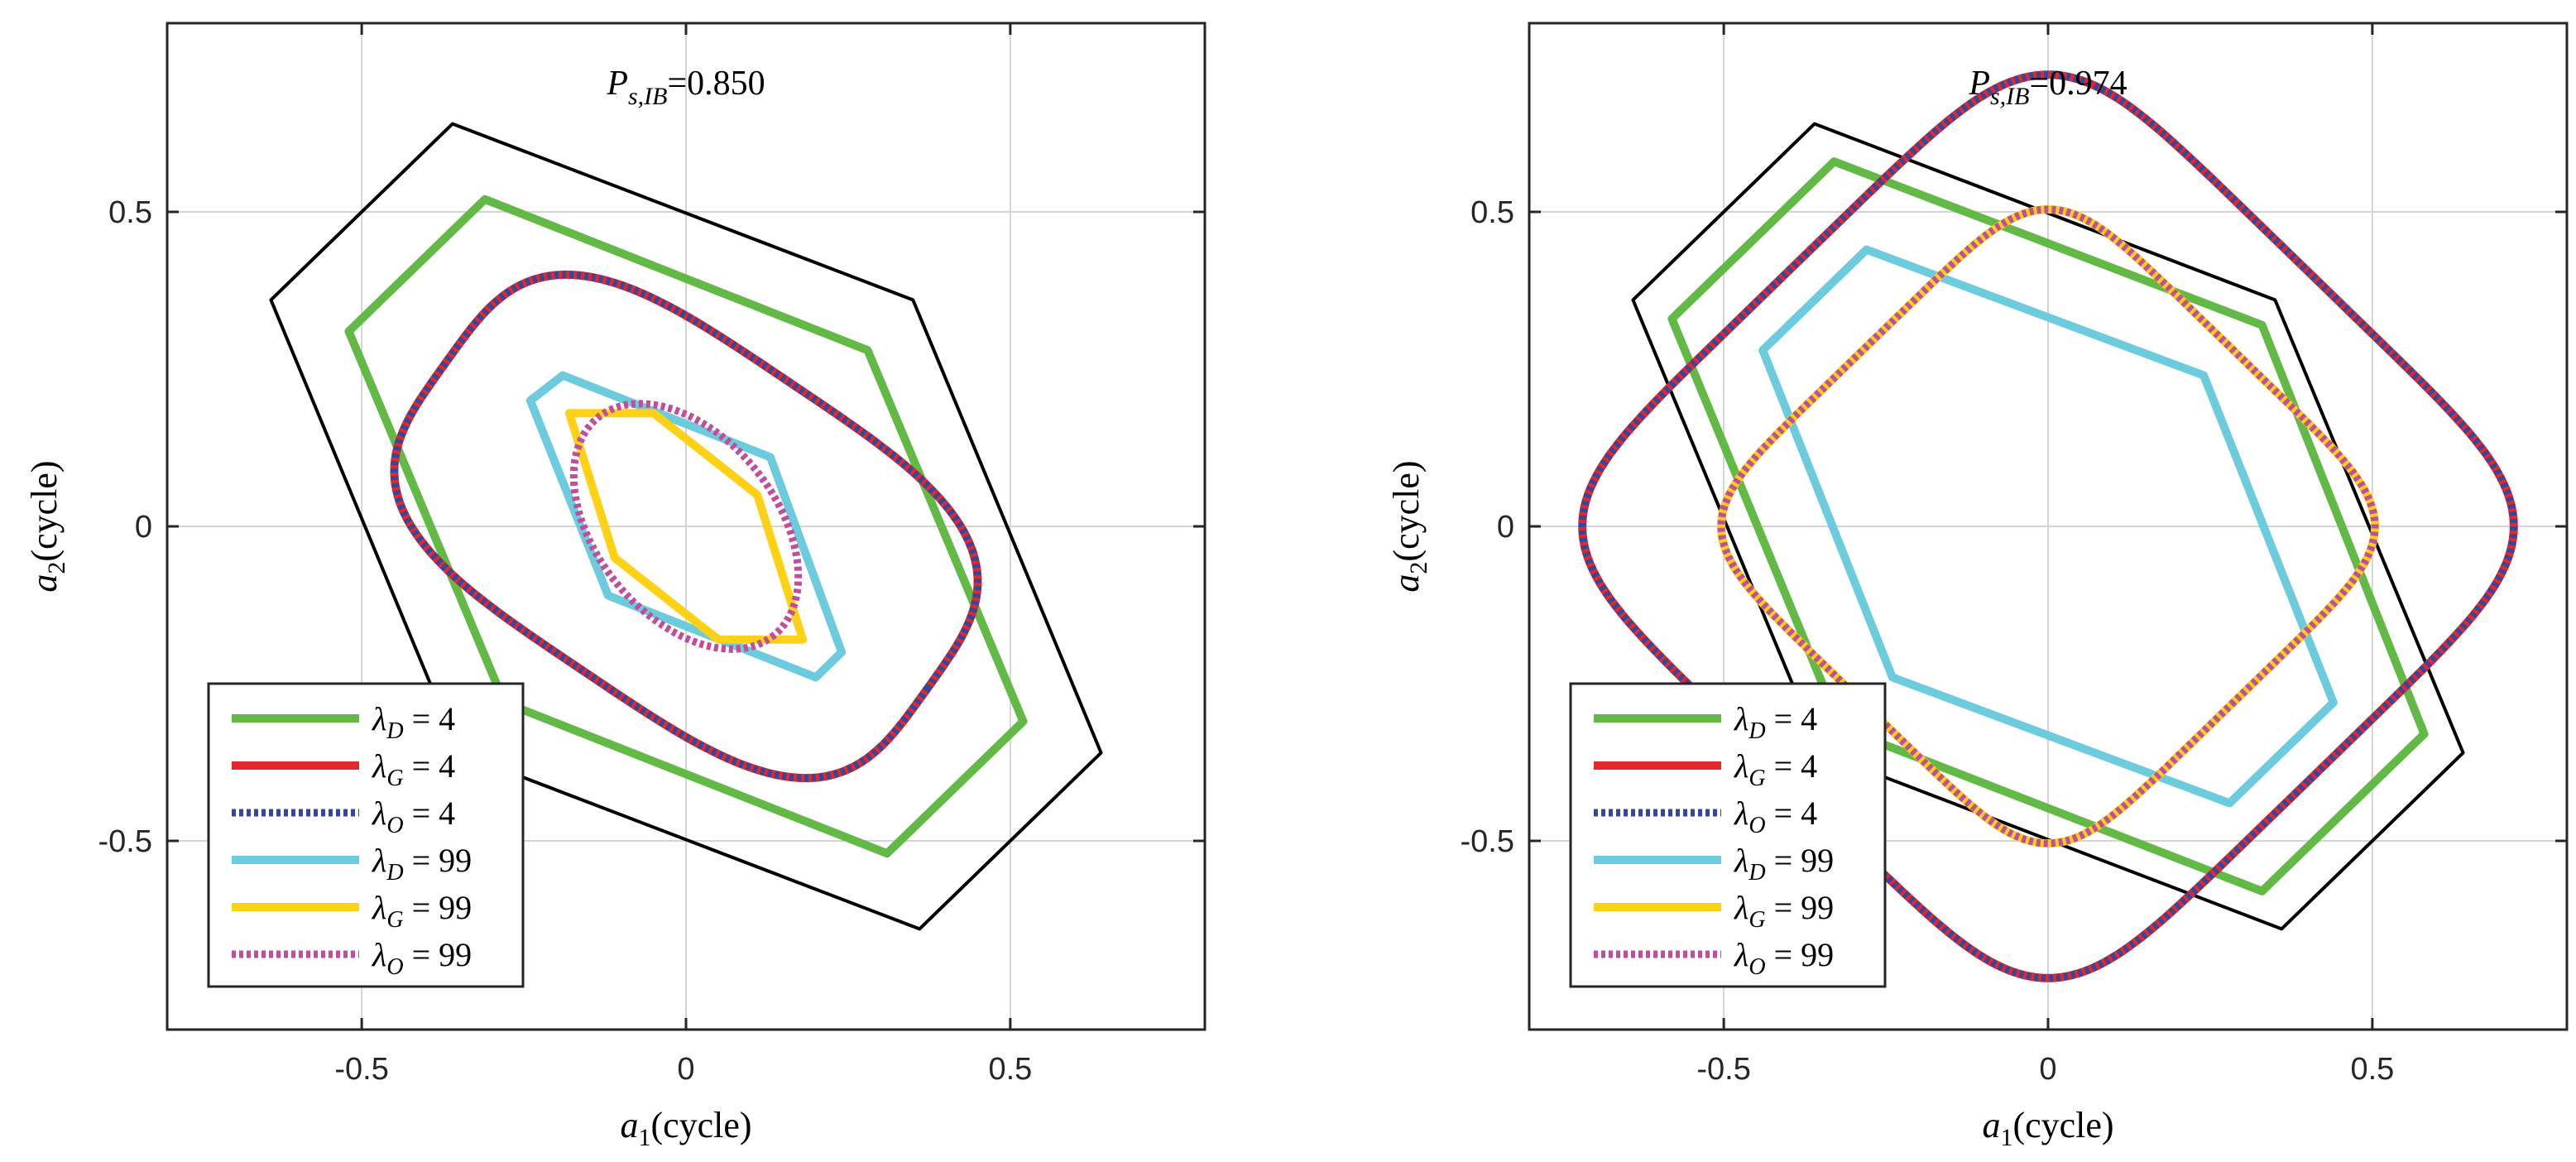 Image resolution: width=2576 pixels, height=1162 pixels. I want to click on legend-label: λG = 99, so click(422, 911).